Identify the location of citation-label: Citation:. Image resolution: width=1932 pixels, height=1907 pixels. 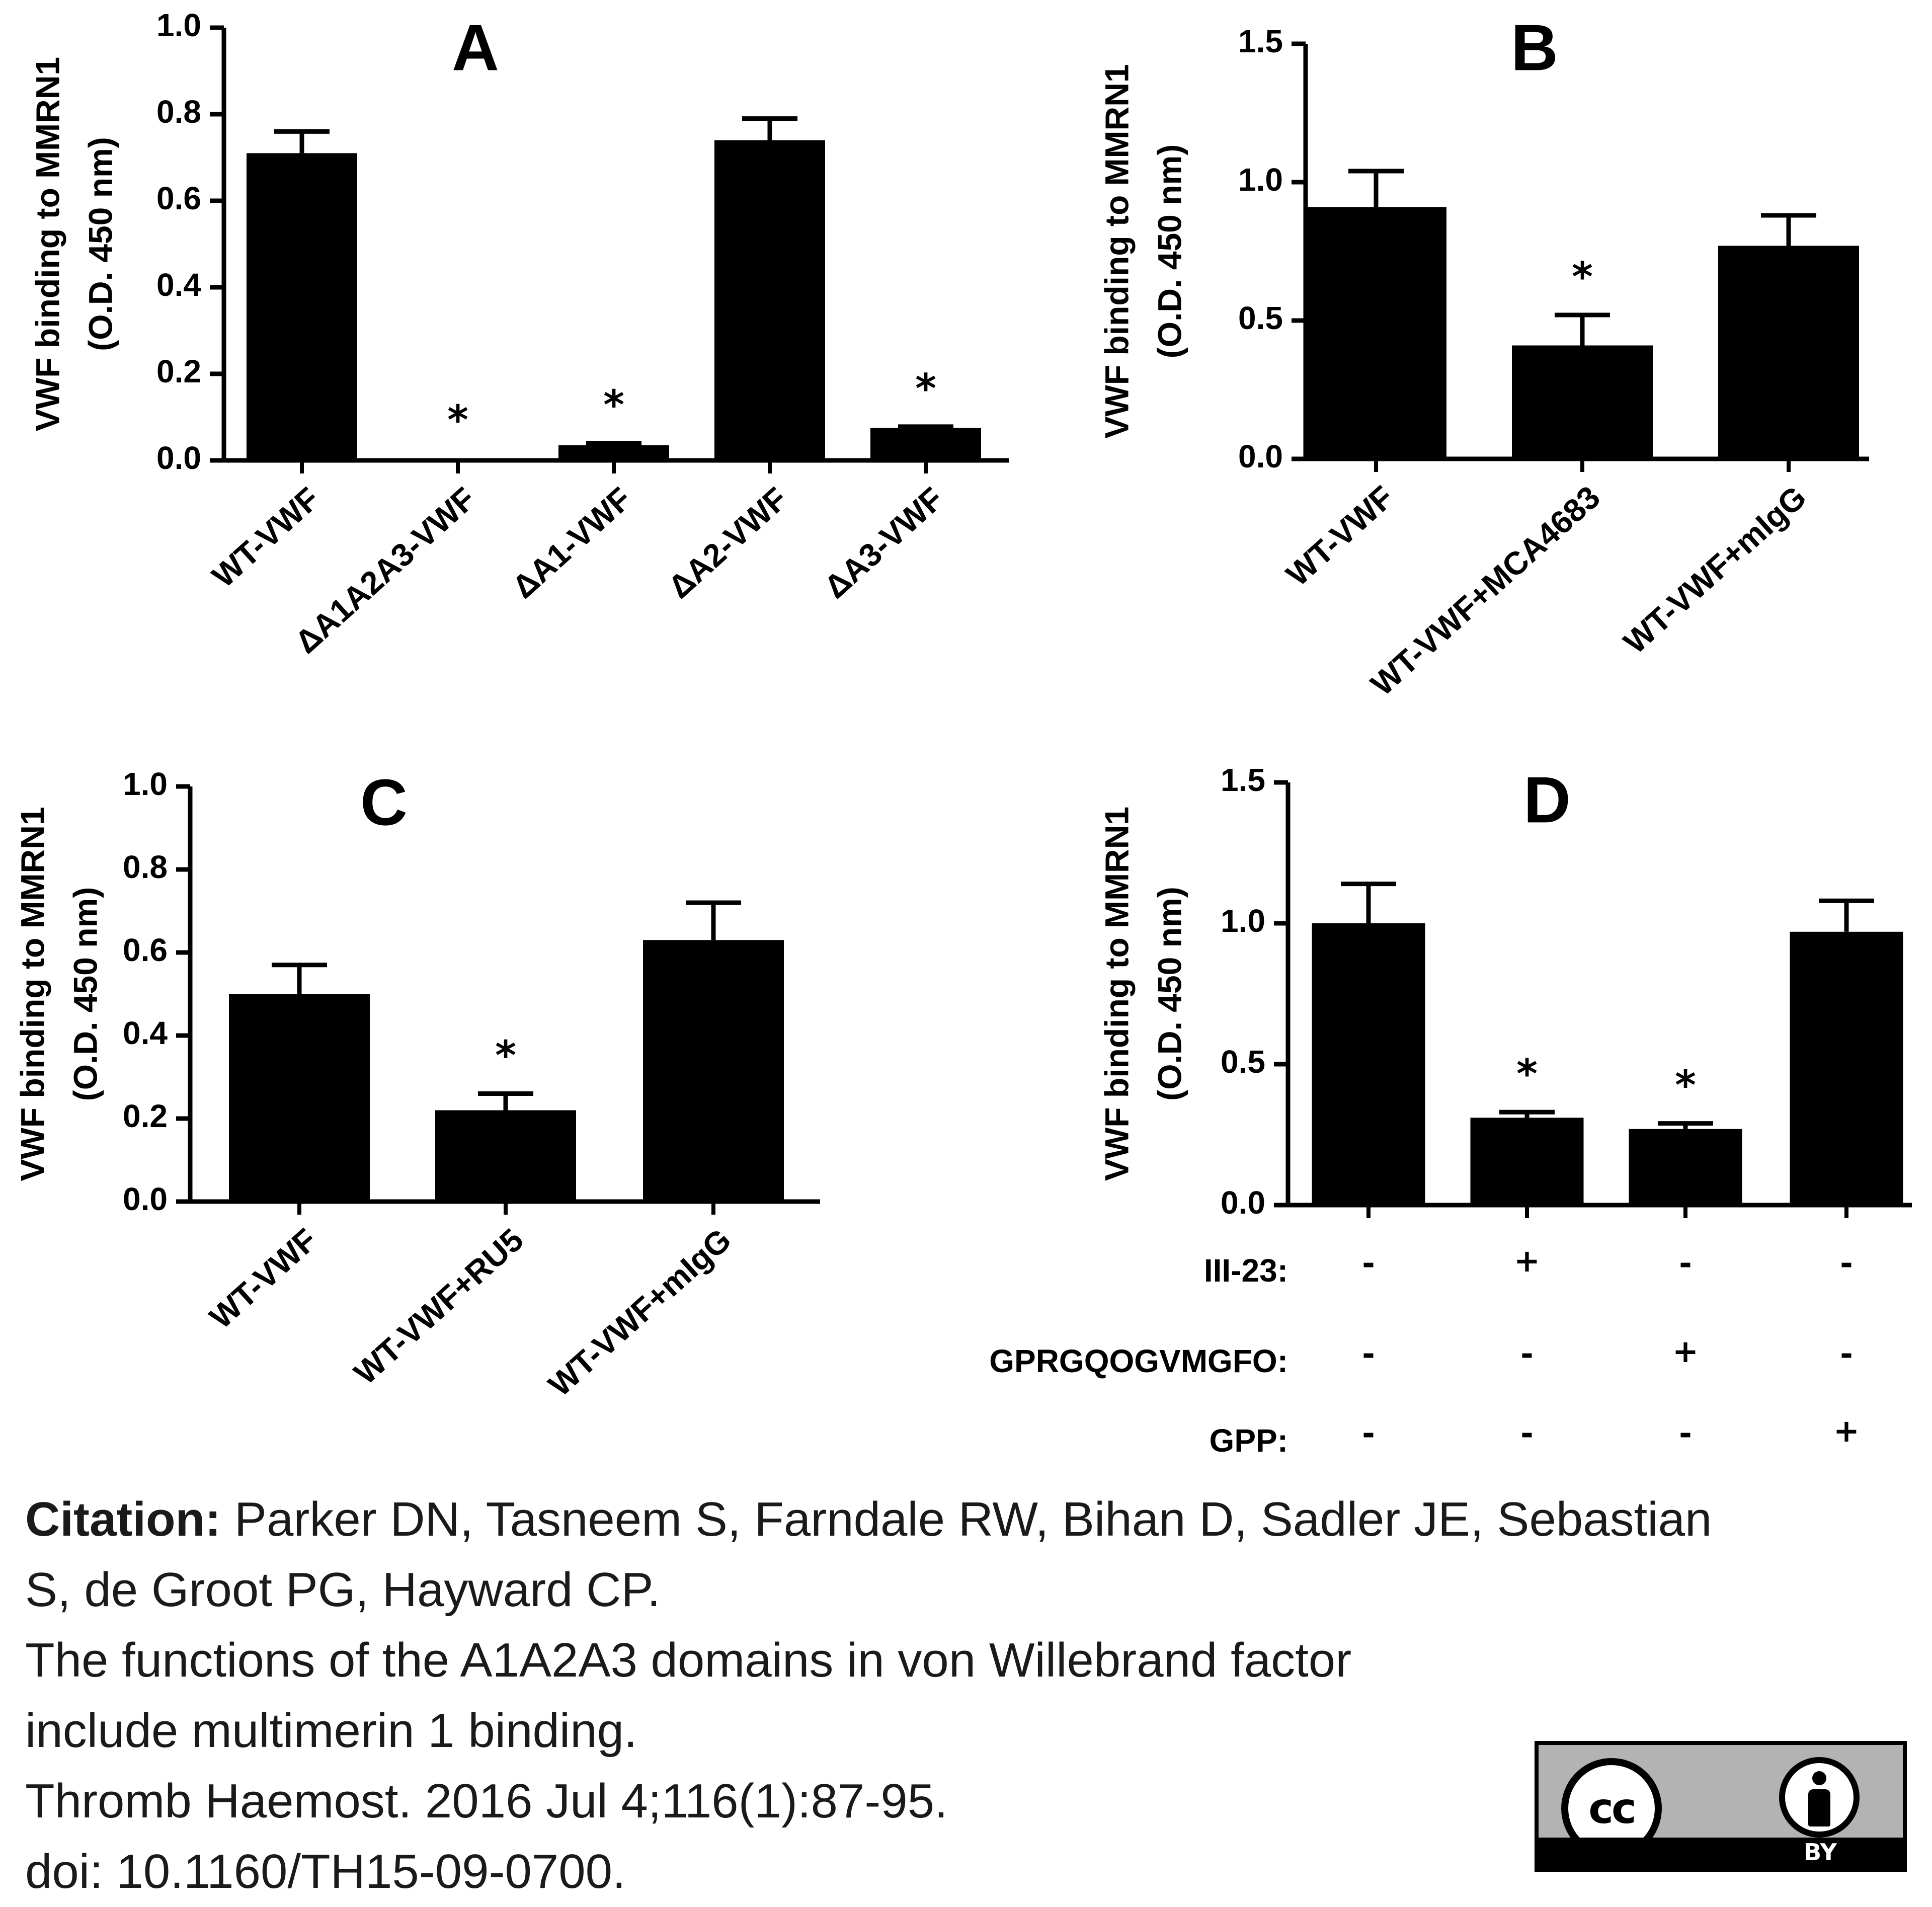
(123, 1519).